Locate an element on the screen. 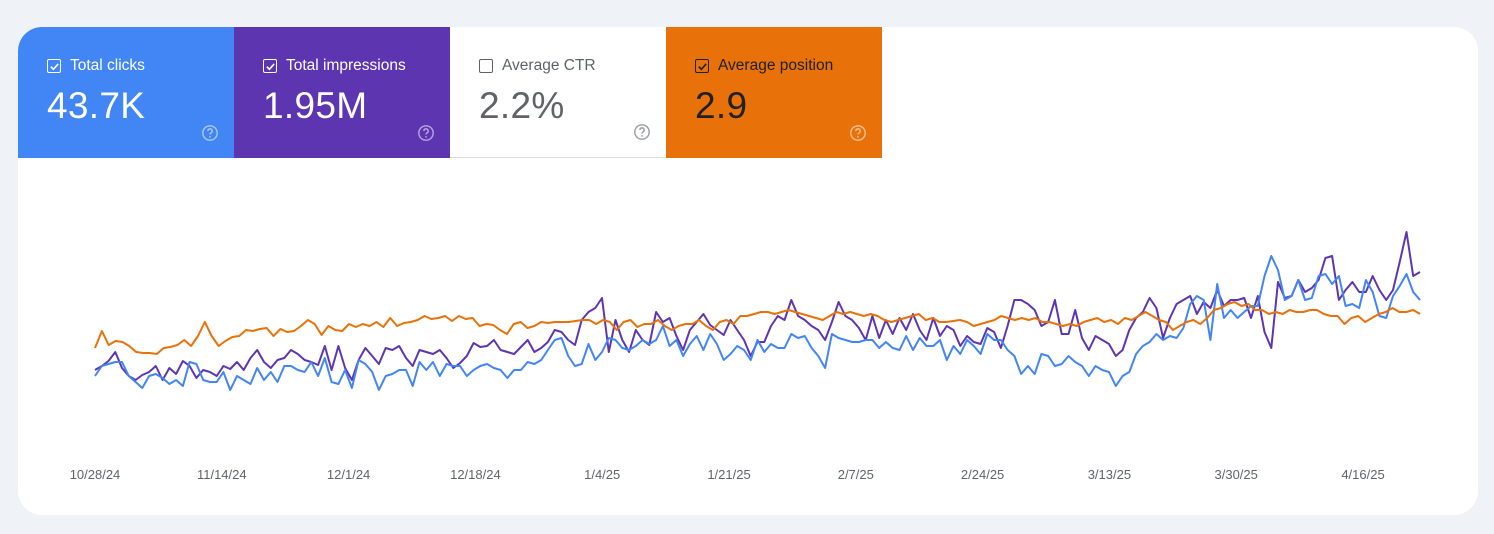 This screenshot has height=534, width=1494. metric-value: 43.7K is located at coordinates (96, 105).